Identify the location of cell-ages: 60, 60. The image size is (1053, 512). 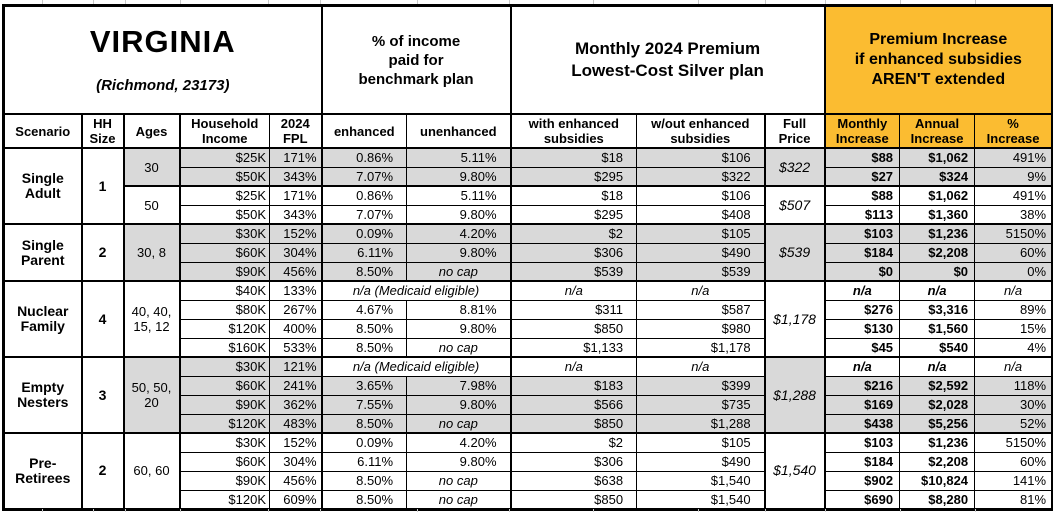
(152, 471).